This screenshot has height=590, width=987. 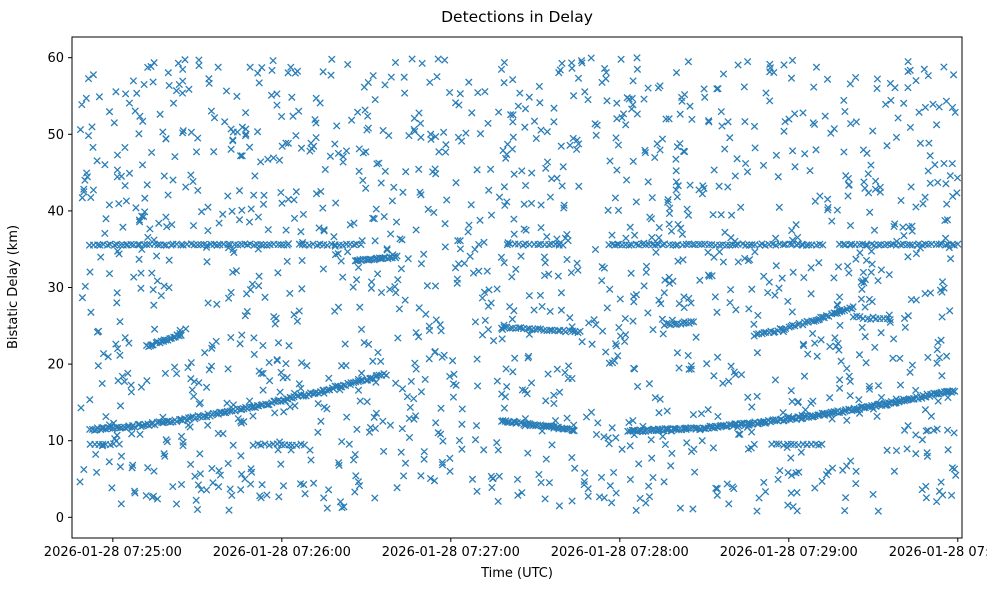 I want to click on x-tick-label: 2026-01-28 07:25:00, so click(x=113, y=552).